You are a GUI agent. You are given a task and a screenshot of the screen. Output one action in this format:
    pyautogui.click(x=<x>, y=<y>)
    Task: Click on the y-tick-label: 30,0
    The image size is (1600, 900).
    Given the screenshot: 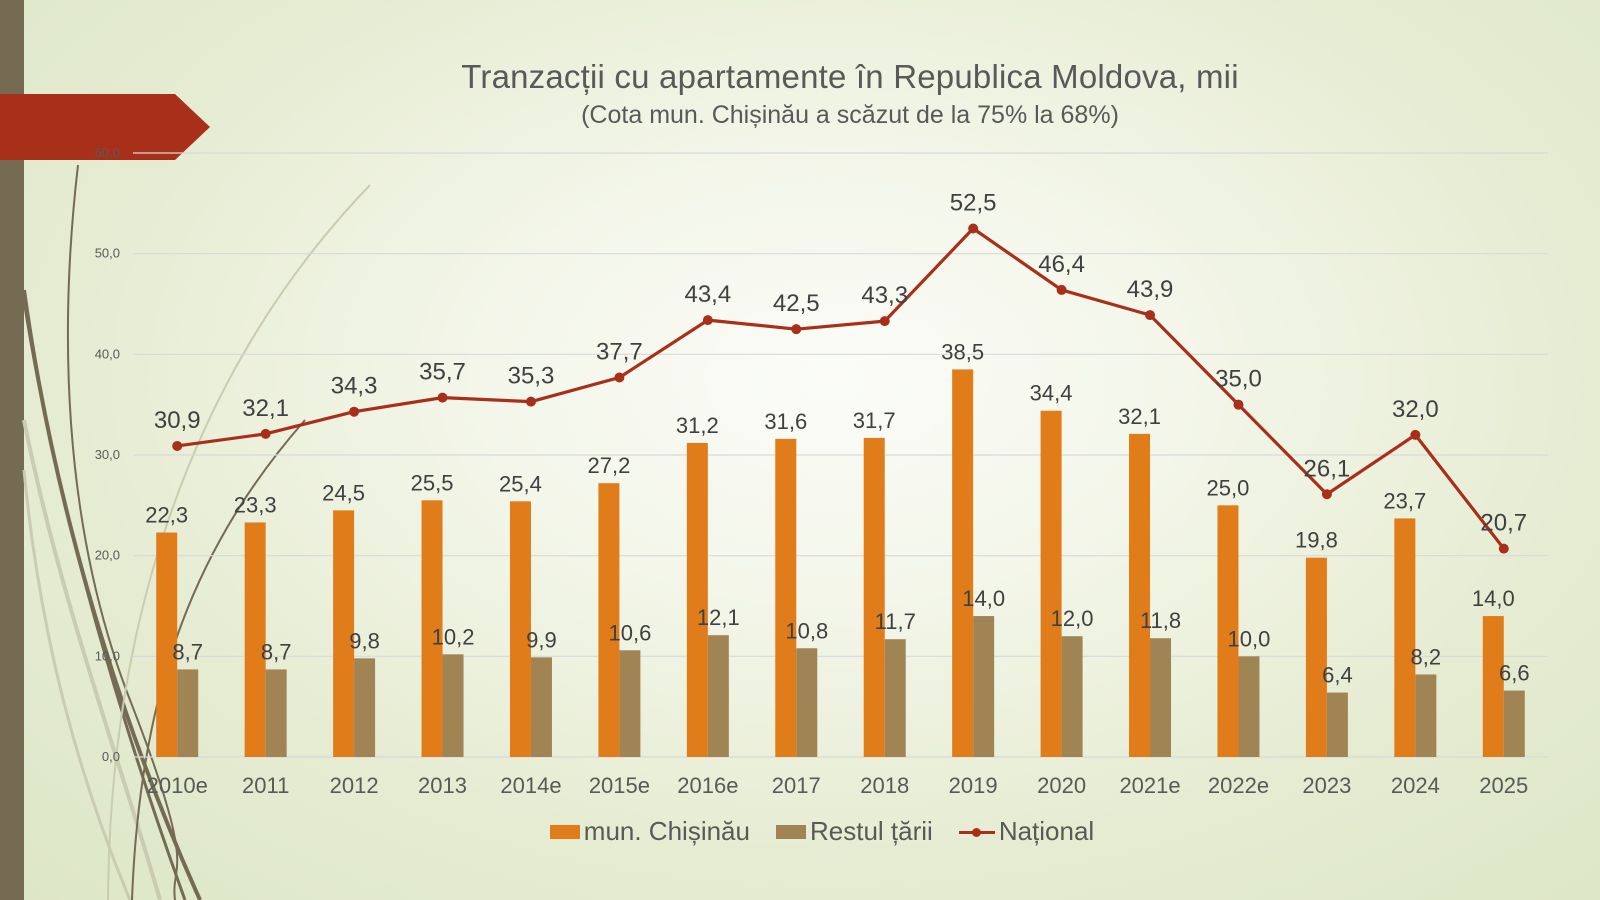 What is the action you would take?
    pyautogui.click(x=107, y=454)
    